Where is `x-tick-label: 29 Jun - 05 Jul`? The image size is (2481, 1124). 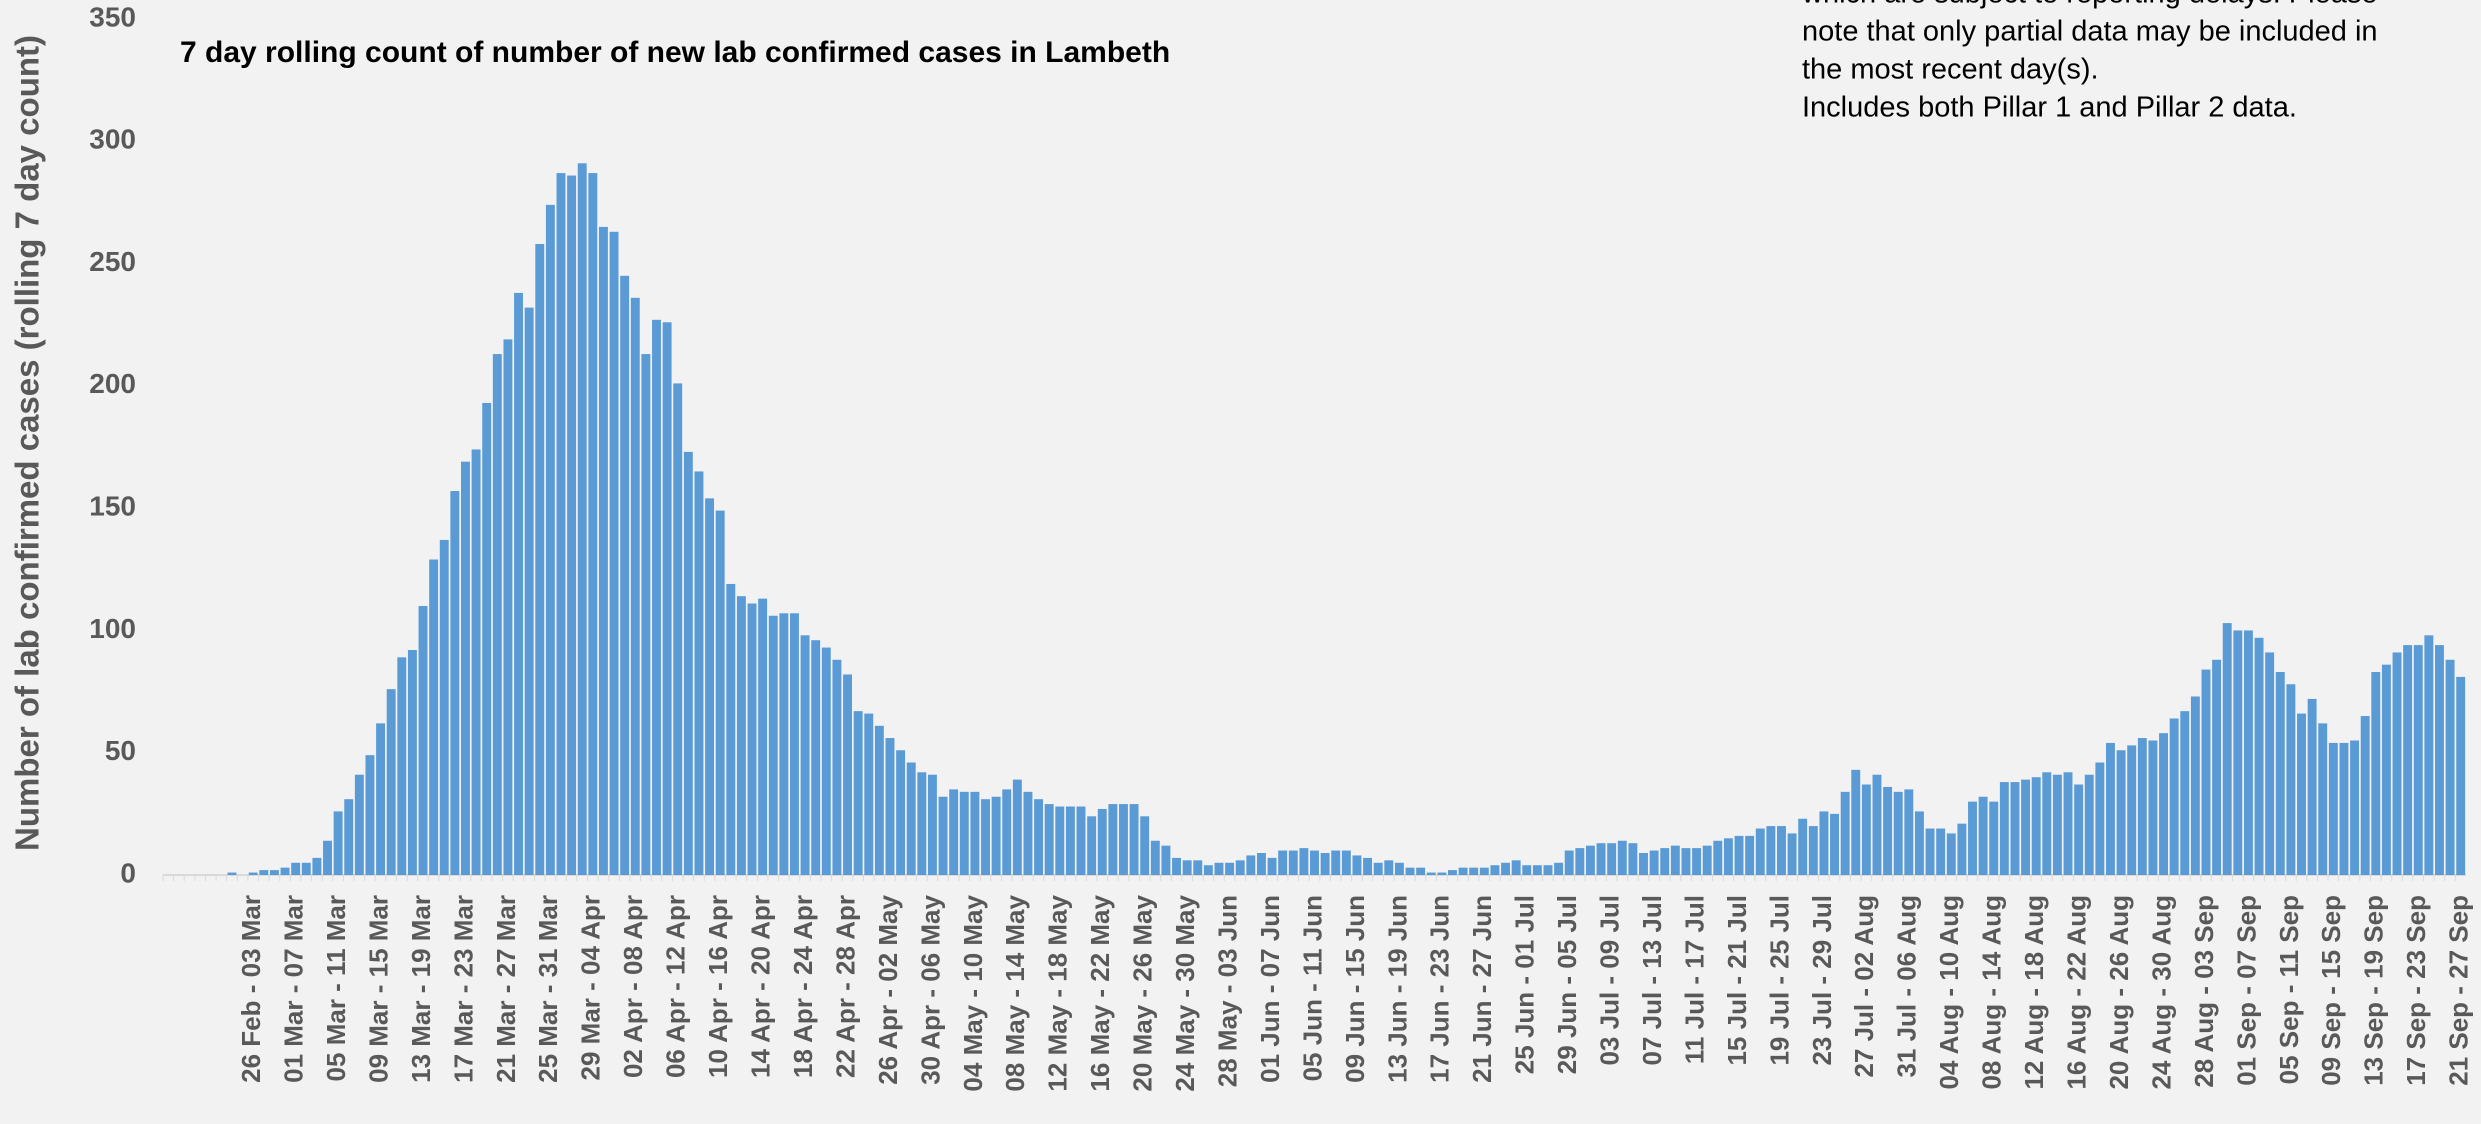
x-tick-label: 29 Jun - 05 Jul is located at coordinates (1567, 984).